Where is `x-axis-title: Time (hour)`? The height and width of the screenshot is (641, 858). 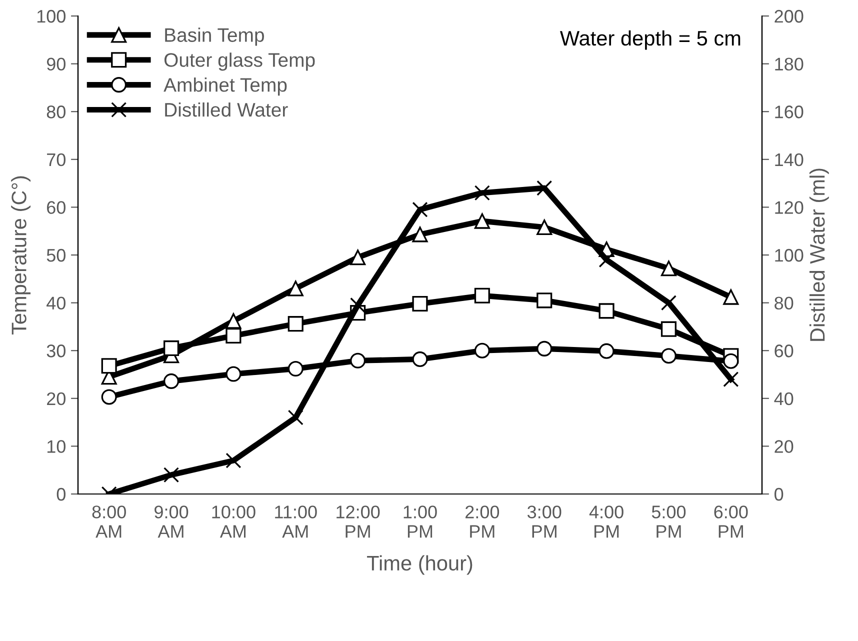
x-axis-title: Time (hour) is located at coordinates (419, 565).